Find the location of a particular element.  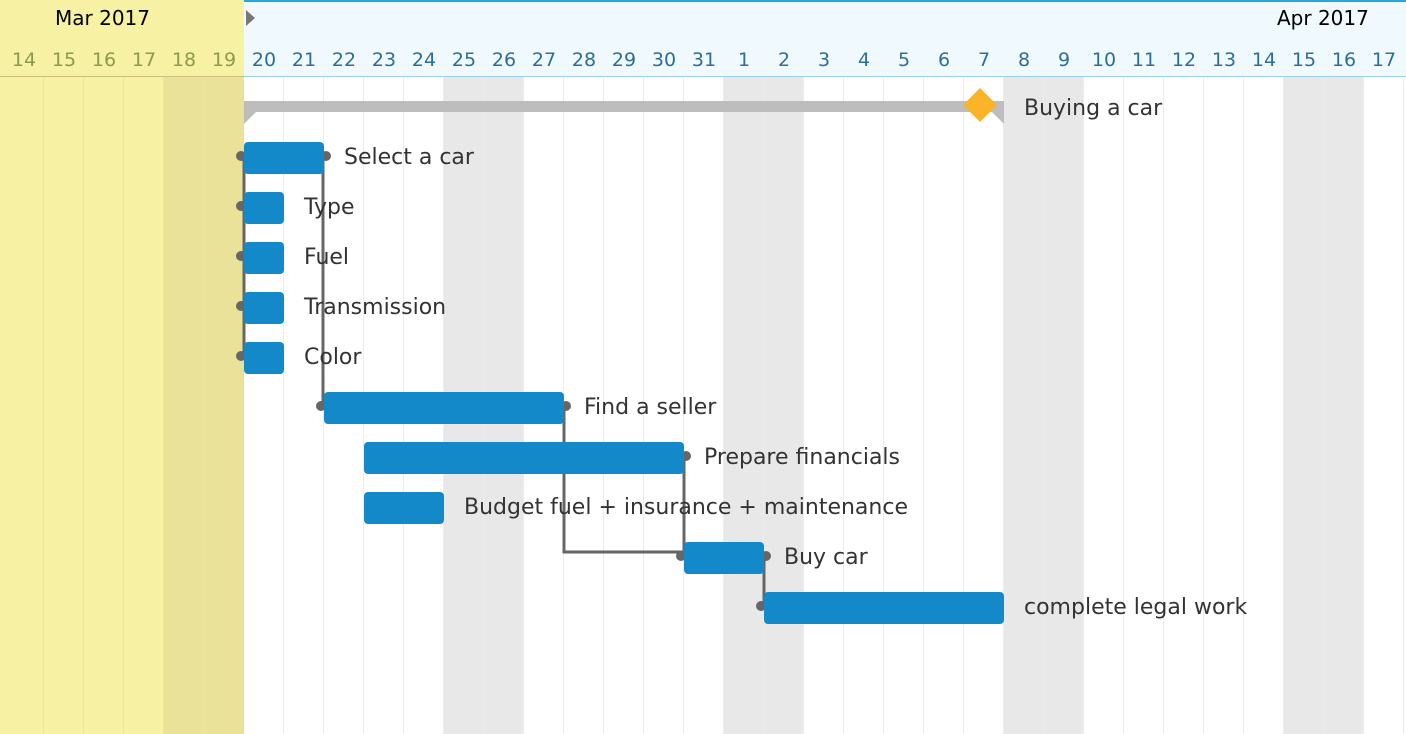

day-label: 10 is located at coordinates (1104, 60).